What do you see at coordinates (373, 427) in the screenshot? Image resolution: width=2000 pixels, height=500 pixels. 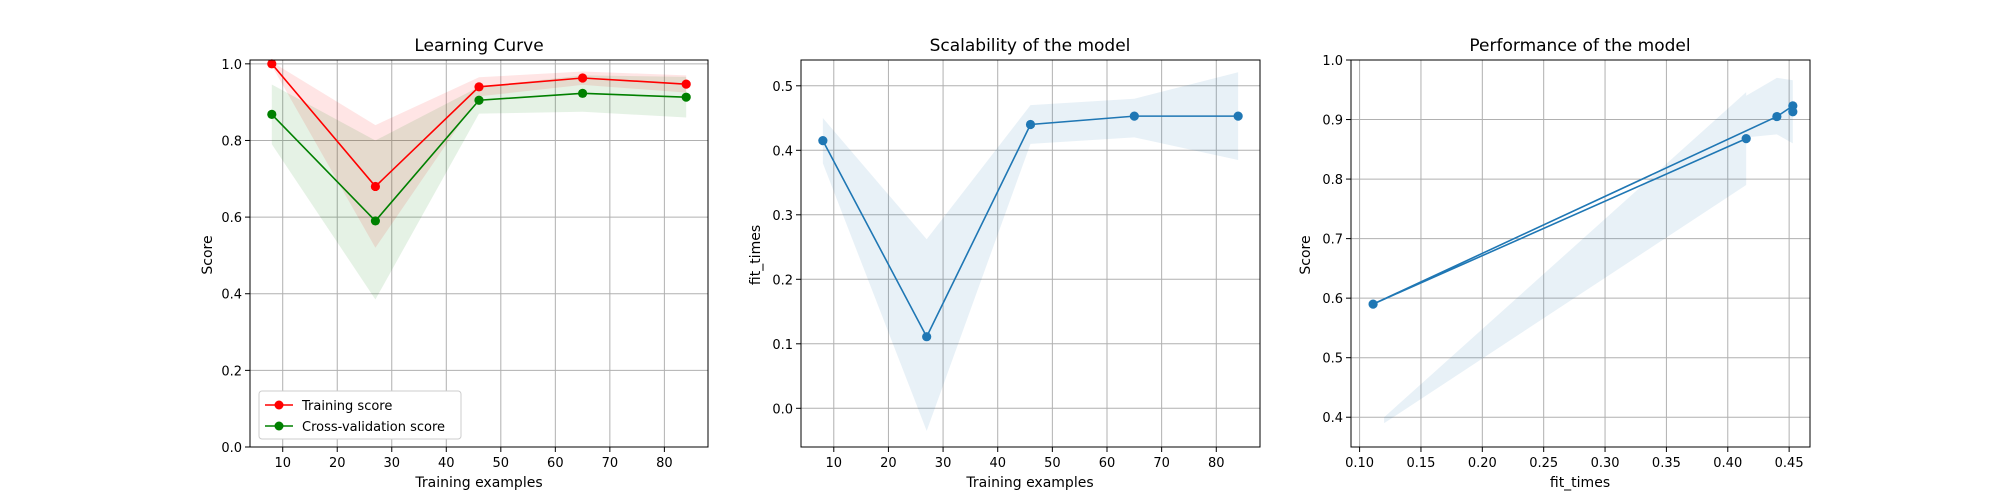 I see `legend-cv-label: Cross-validation score` at bounding box center [373, 427].